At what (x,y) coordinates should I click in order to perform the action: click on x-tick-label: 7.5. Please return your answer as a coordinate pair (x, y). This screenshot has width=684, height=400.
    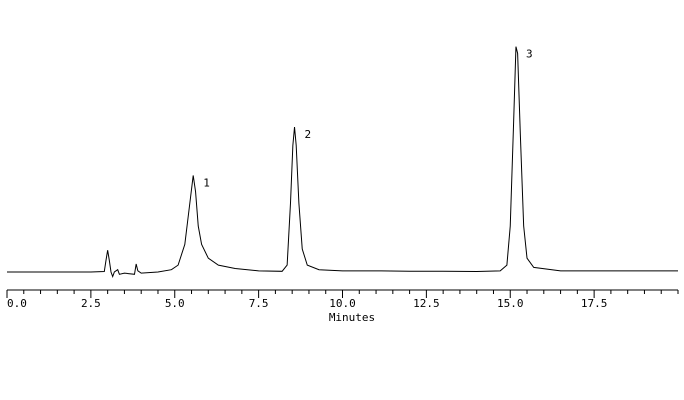
    Looking at the image, I should click on (259, 303).